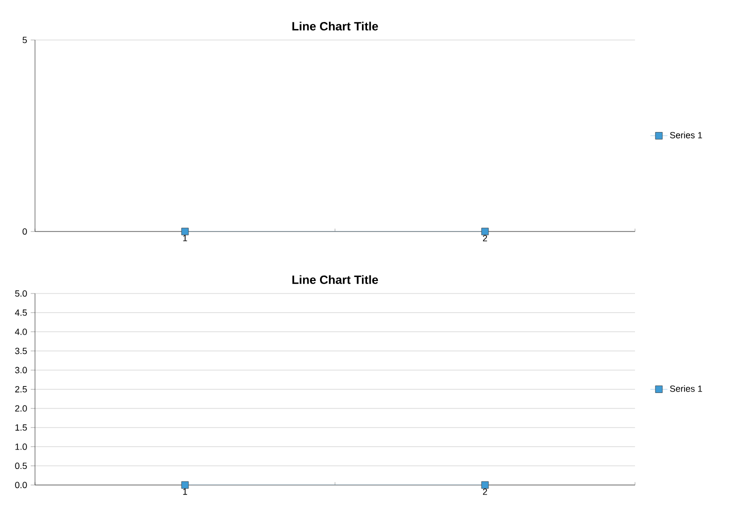 This screenshot has height=507, width=755. Describe the element at coordinates (21, 293) in the screenshot. I see `y-tick-label: 5.0` at that location.